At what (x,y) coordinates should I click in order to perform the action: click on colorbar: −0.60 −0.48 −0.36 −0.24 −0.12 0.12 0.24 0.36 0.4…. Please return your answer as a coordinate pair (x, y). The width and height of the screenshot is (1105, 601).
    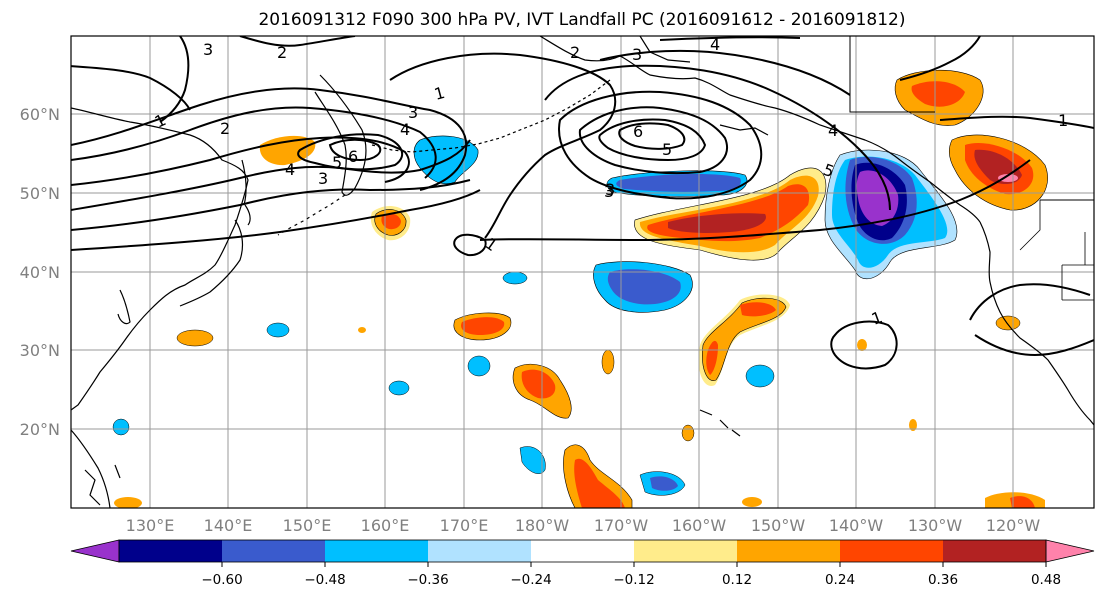
    Looking at the image, I should click on (582, 563).